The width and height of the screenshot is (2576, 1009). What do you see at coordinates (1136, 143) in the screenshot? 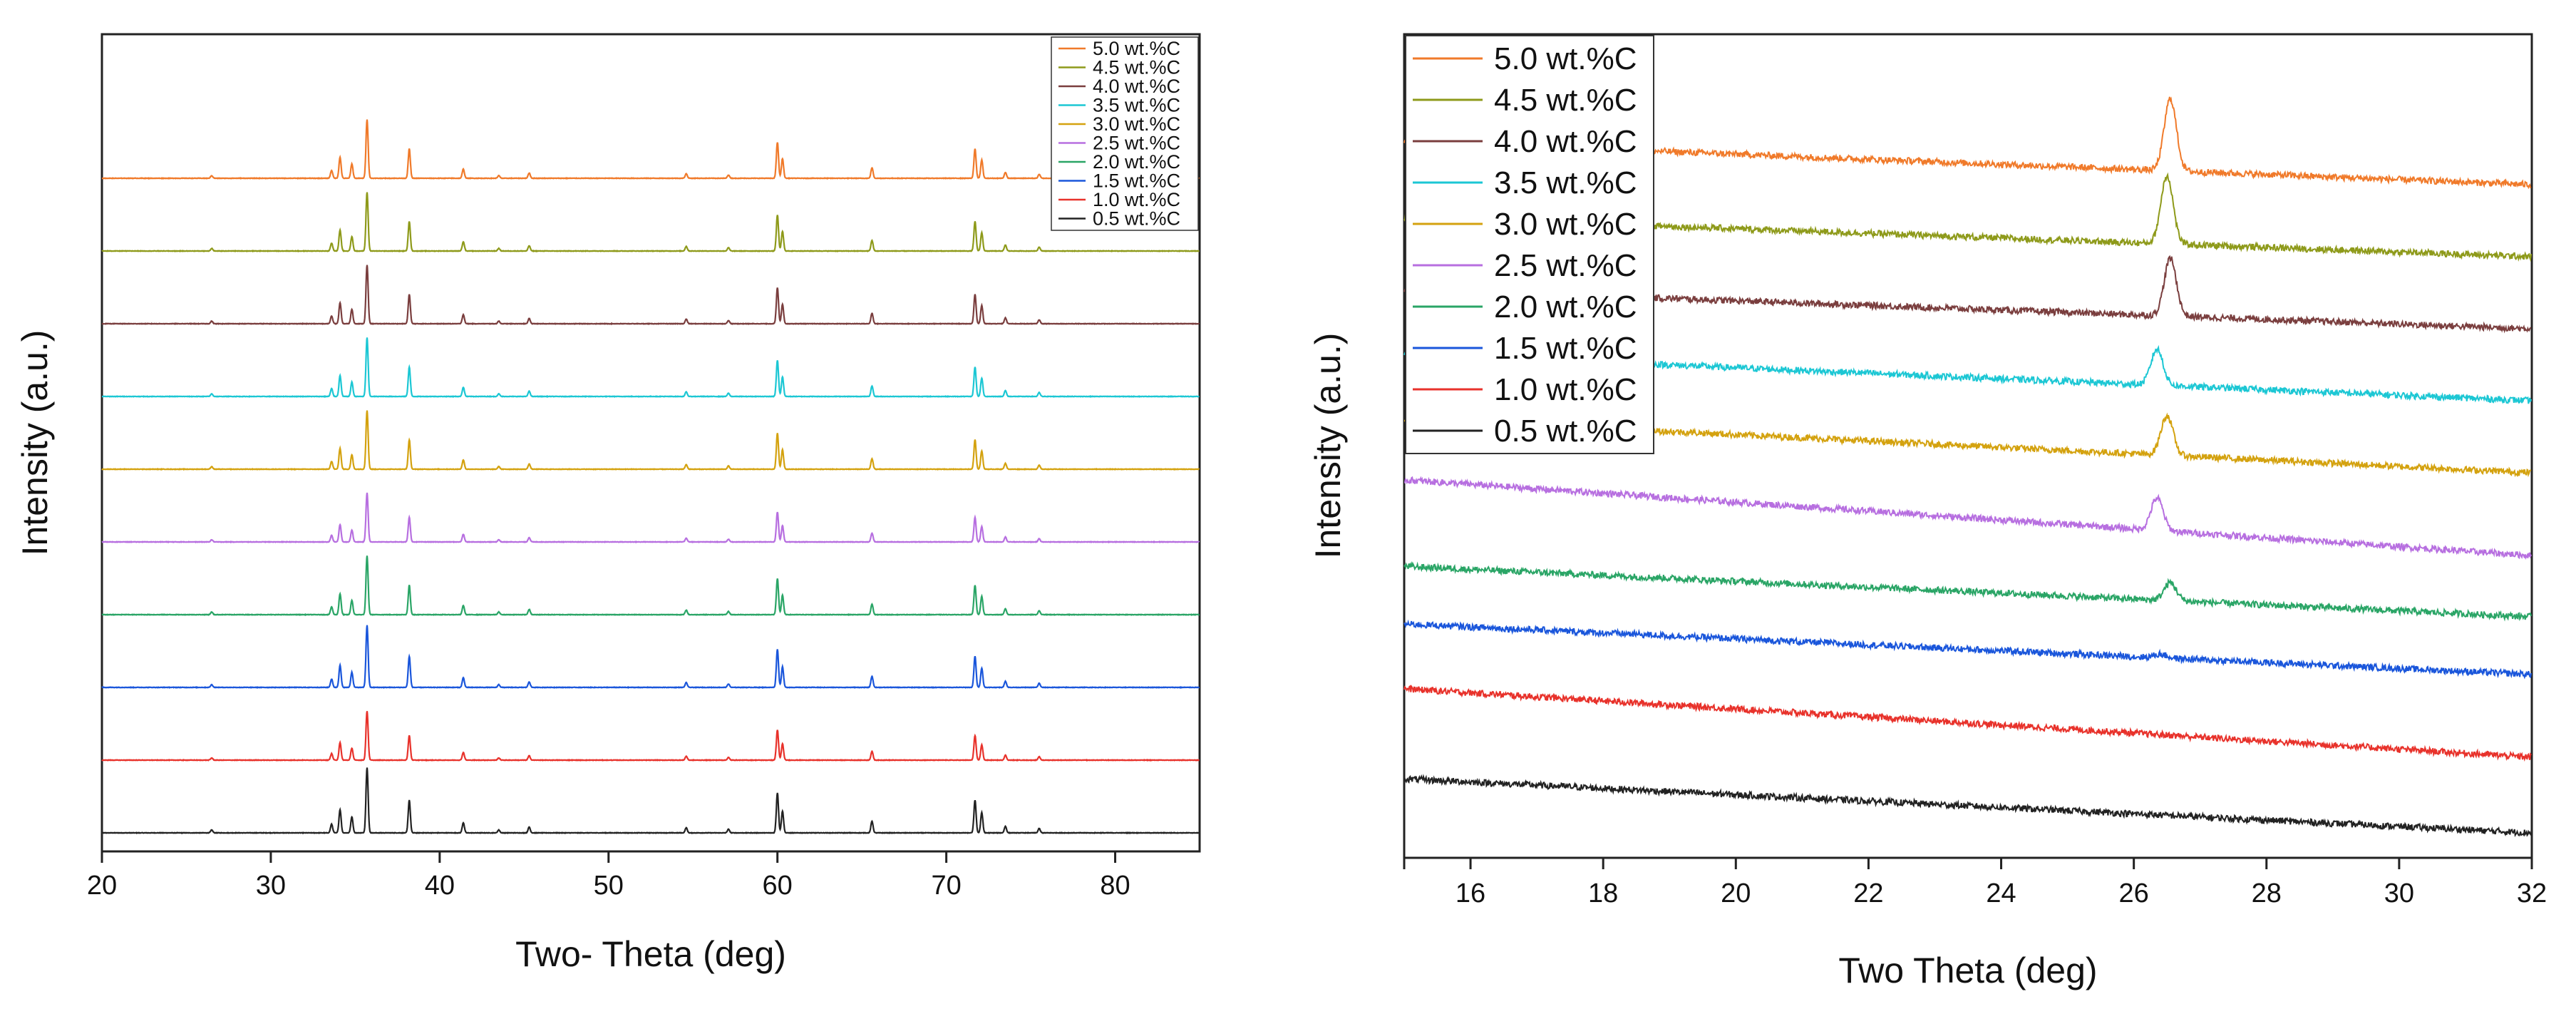
I see `left-legend-label-5: 2.5 wt.%C` at bounding box center [1136, 143].